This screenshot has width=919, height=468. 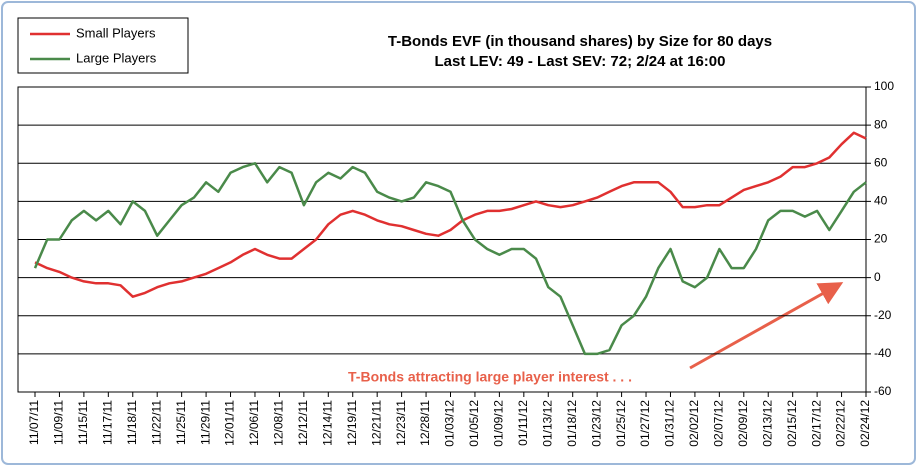 What do you see at coordinates (547, 423) in the screenshot?
I see `x-tick-label: 01/13/12` at bounding box center [547, 423].